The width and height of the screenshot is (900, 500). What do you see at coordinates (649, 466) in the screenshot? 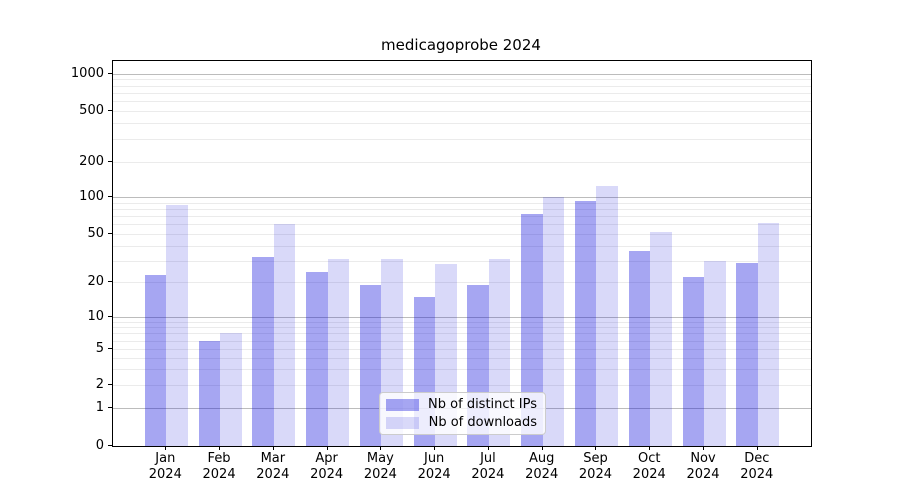
I see `x-tick-label: Oct 2024` at bounding box center [649, 466].